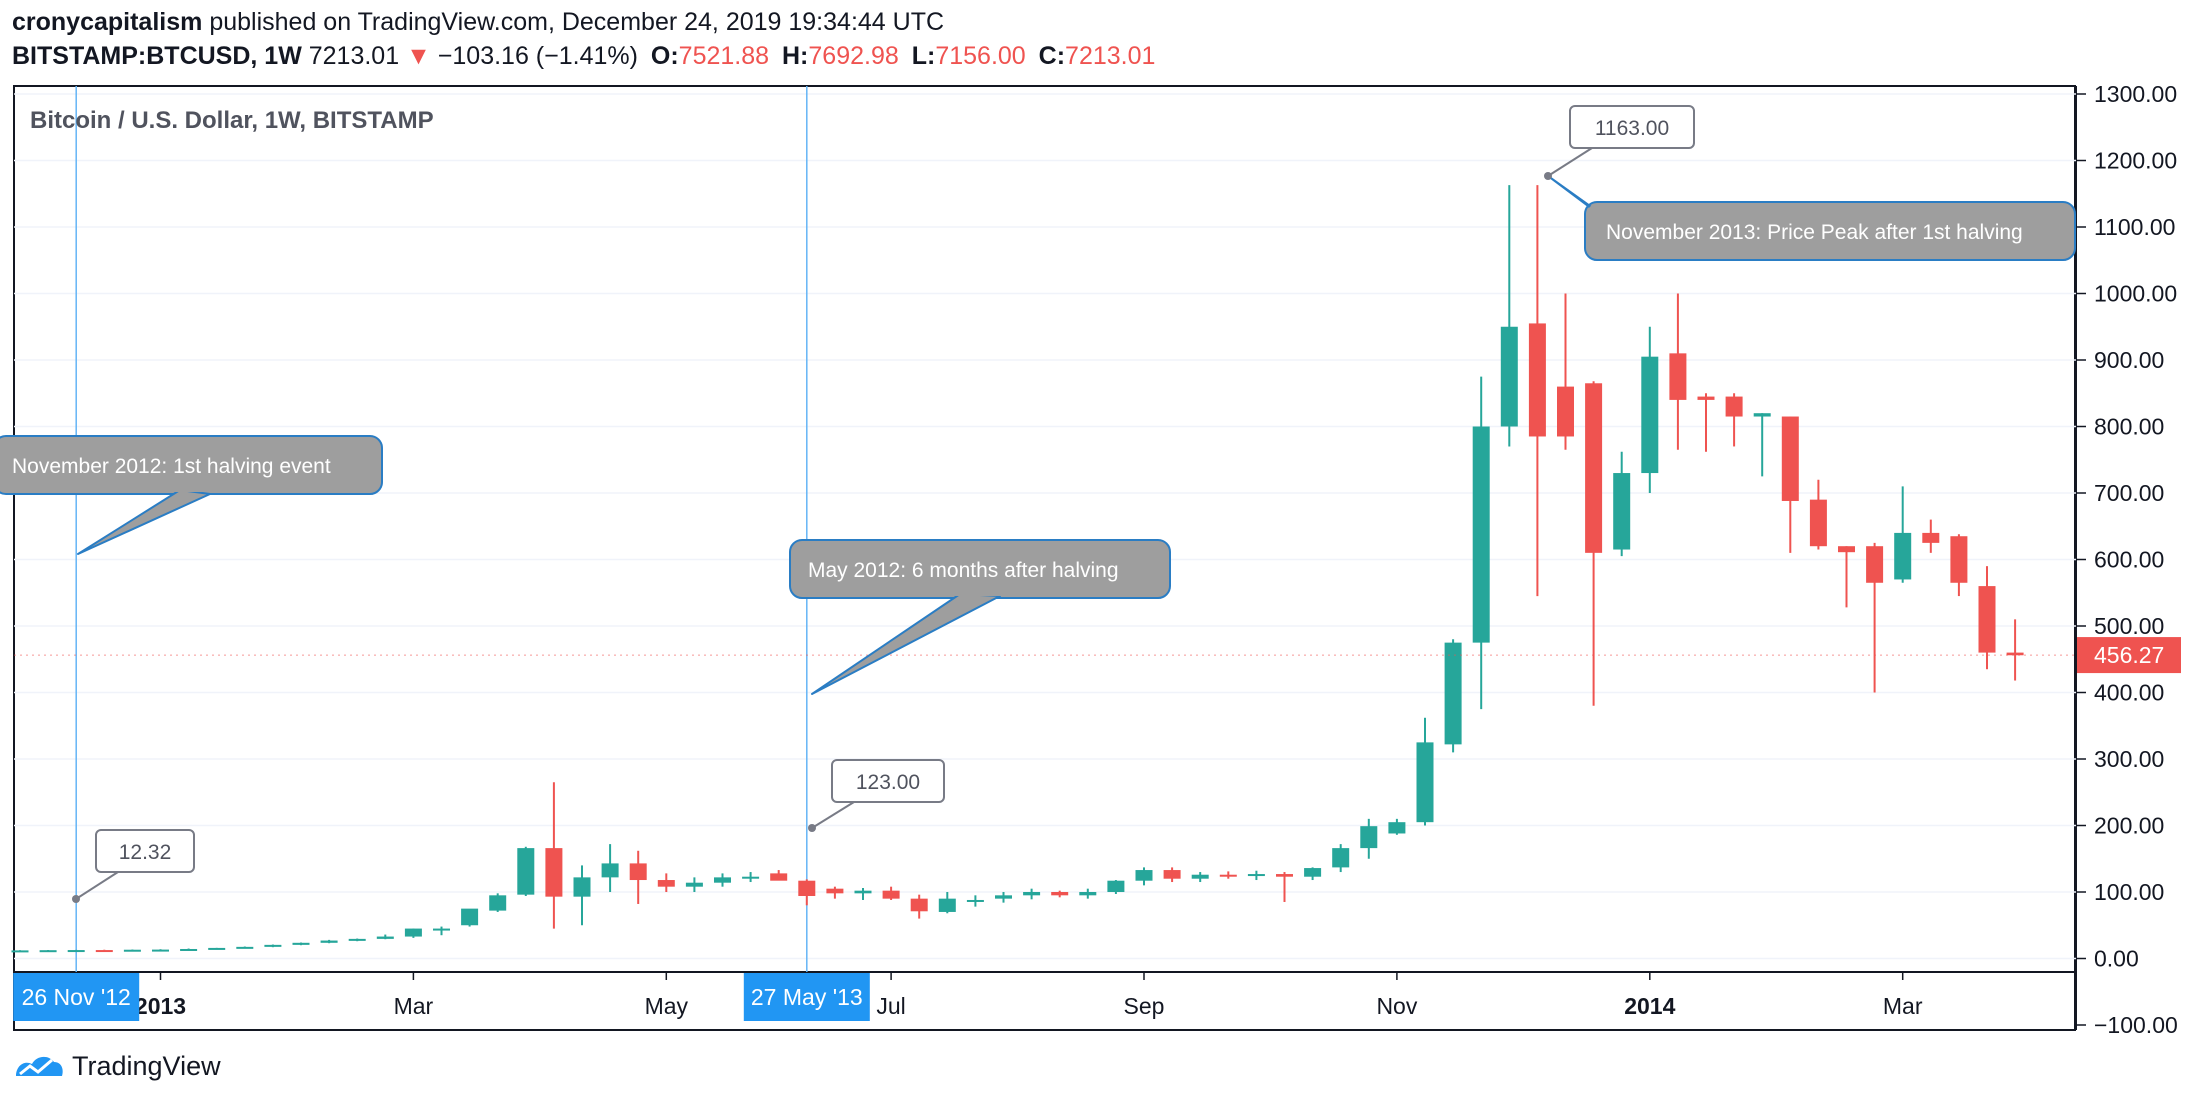  Describe the element at coordinates (116, 1066) in the screenshot. I see `tradingview-logo: TradingView` at that location.